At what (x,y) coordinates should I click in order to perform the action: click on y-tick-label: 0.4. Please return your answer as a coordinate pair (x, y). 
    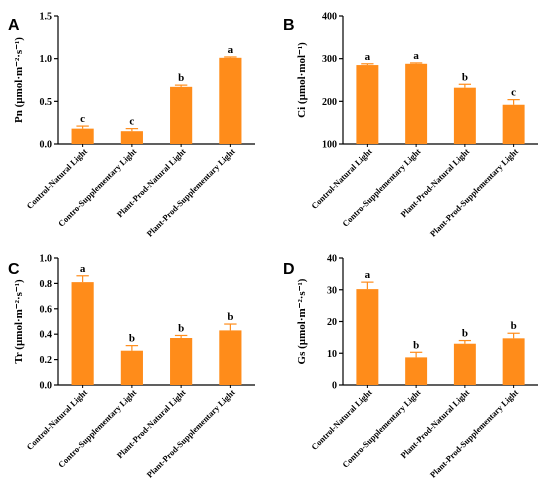
    Looking at the image, I should click on (46, 335).